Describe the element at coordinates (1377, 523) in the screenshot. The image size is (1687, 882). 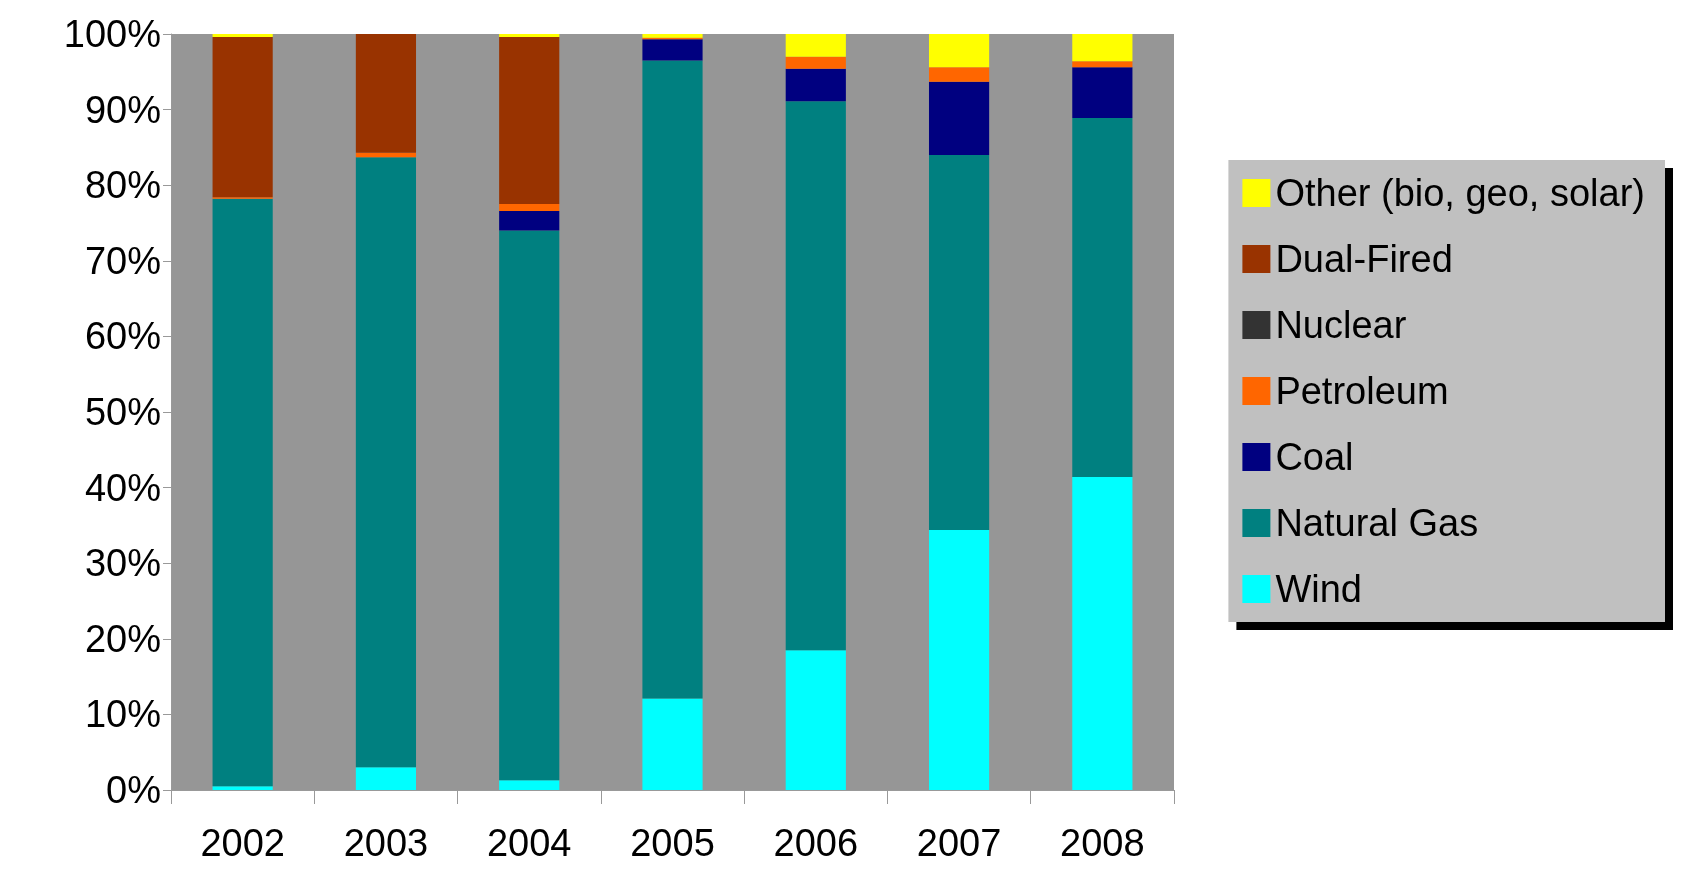
I see `legend-label: Natural Gas` at that location.